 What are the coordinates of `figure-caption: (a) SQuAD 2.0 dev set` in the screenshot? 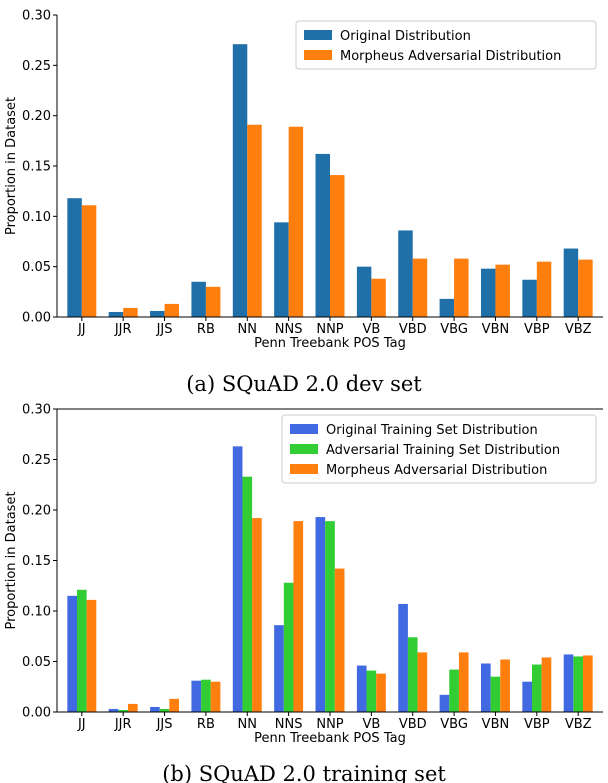 It's located at (304, 384).